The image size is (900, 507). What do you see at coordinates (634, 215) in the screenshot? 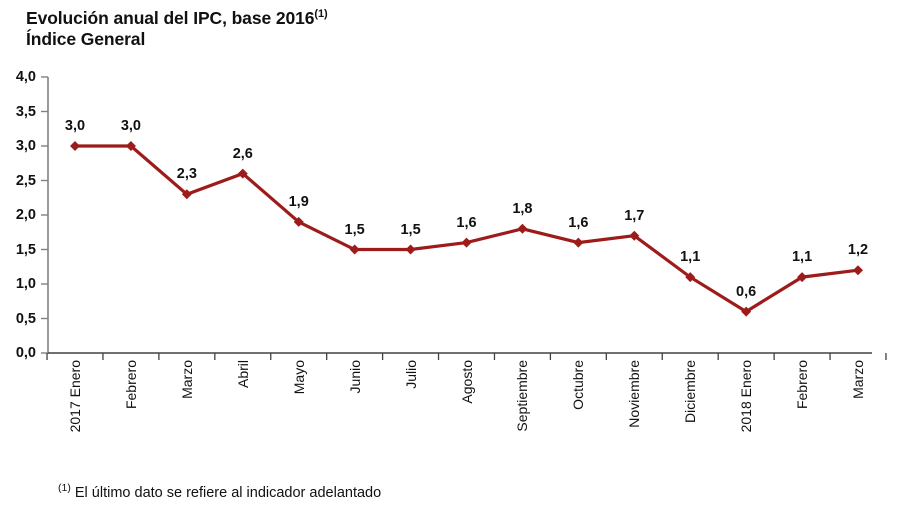
I see `data-point-label: 1,7` at bounding box center [634, 215].